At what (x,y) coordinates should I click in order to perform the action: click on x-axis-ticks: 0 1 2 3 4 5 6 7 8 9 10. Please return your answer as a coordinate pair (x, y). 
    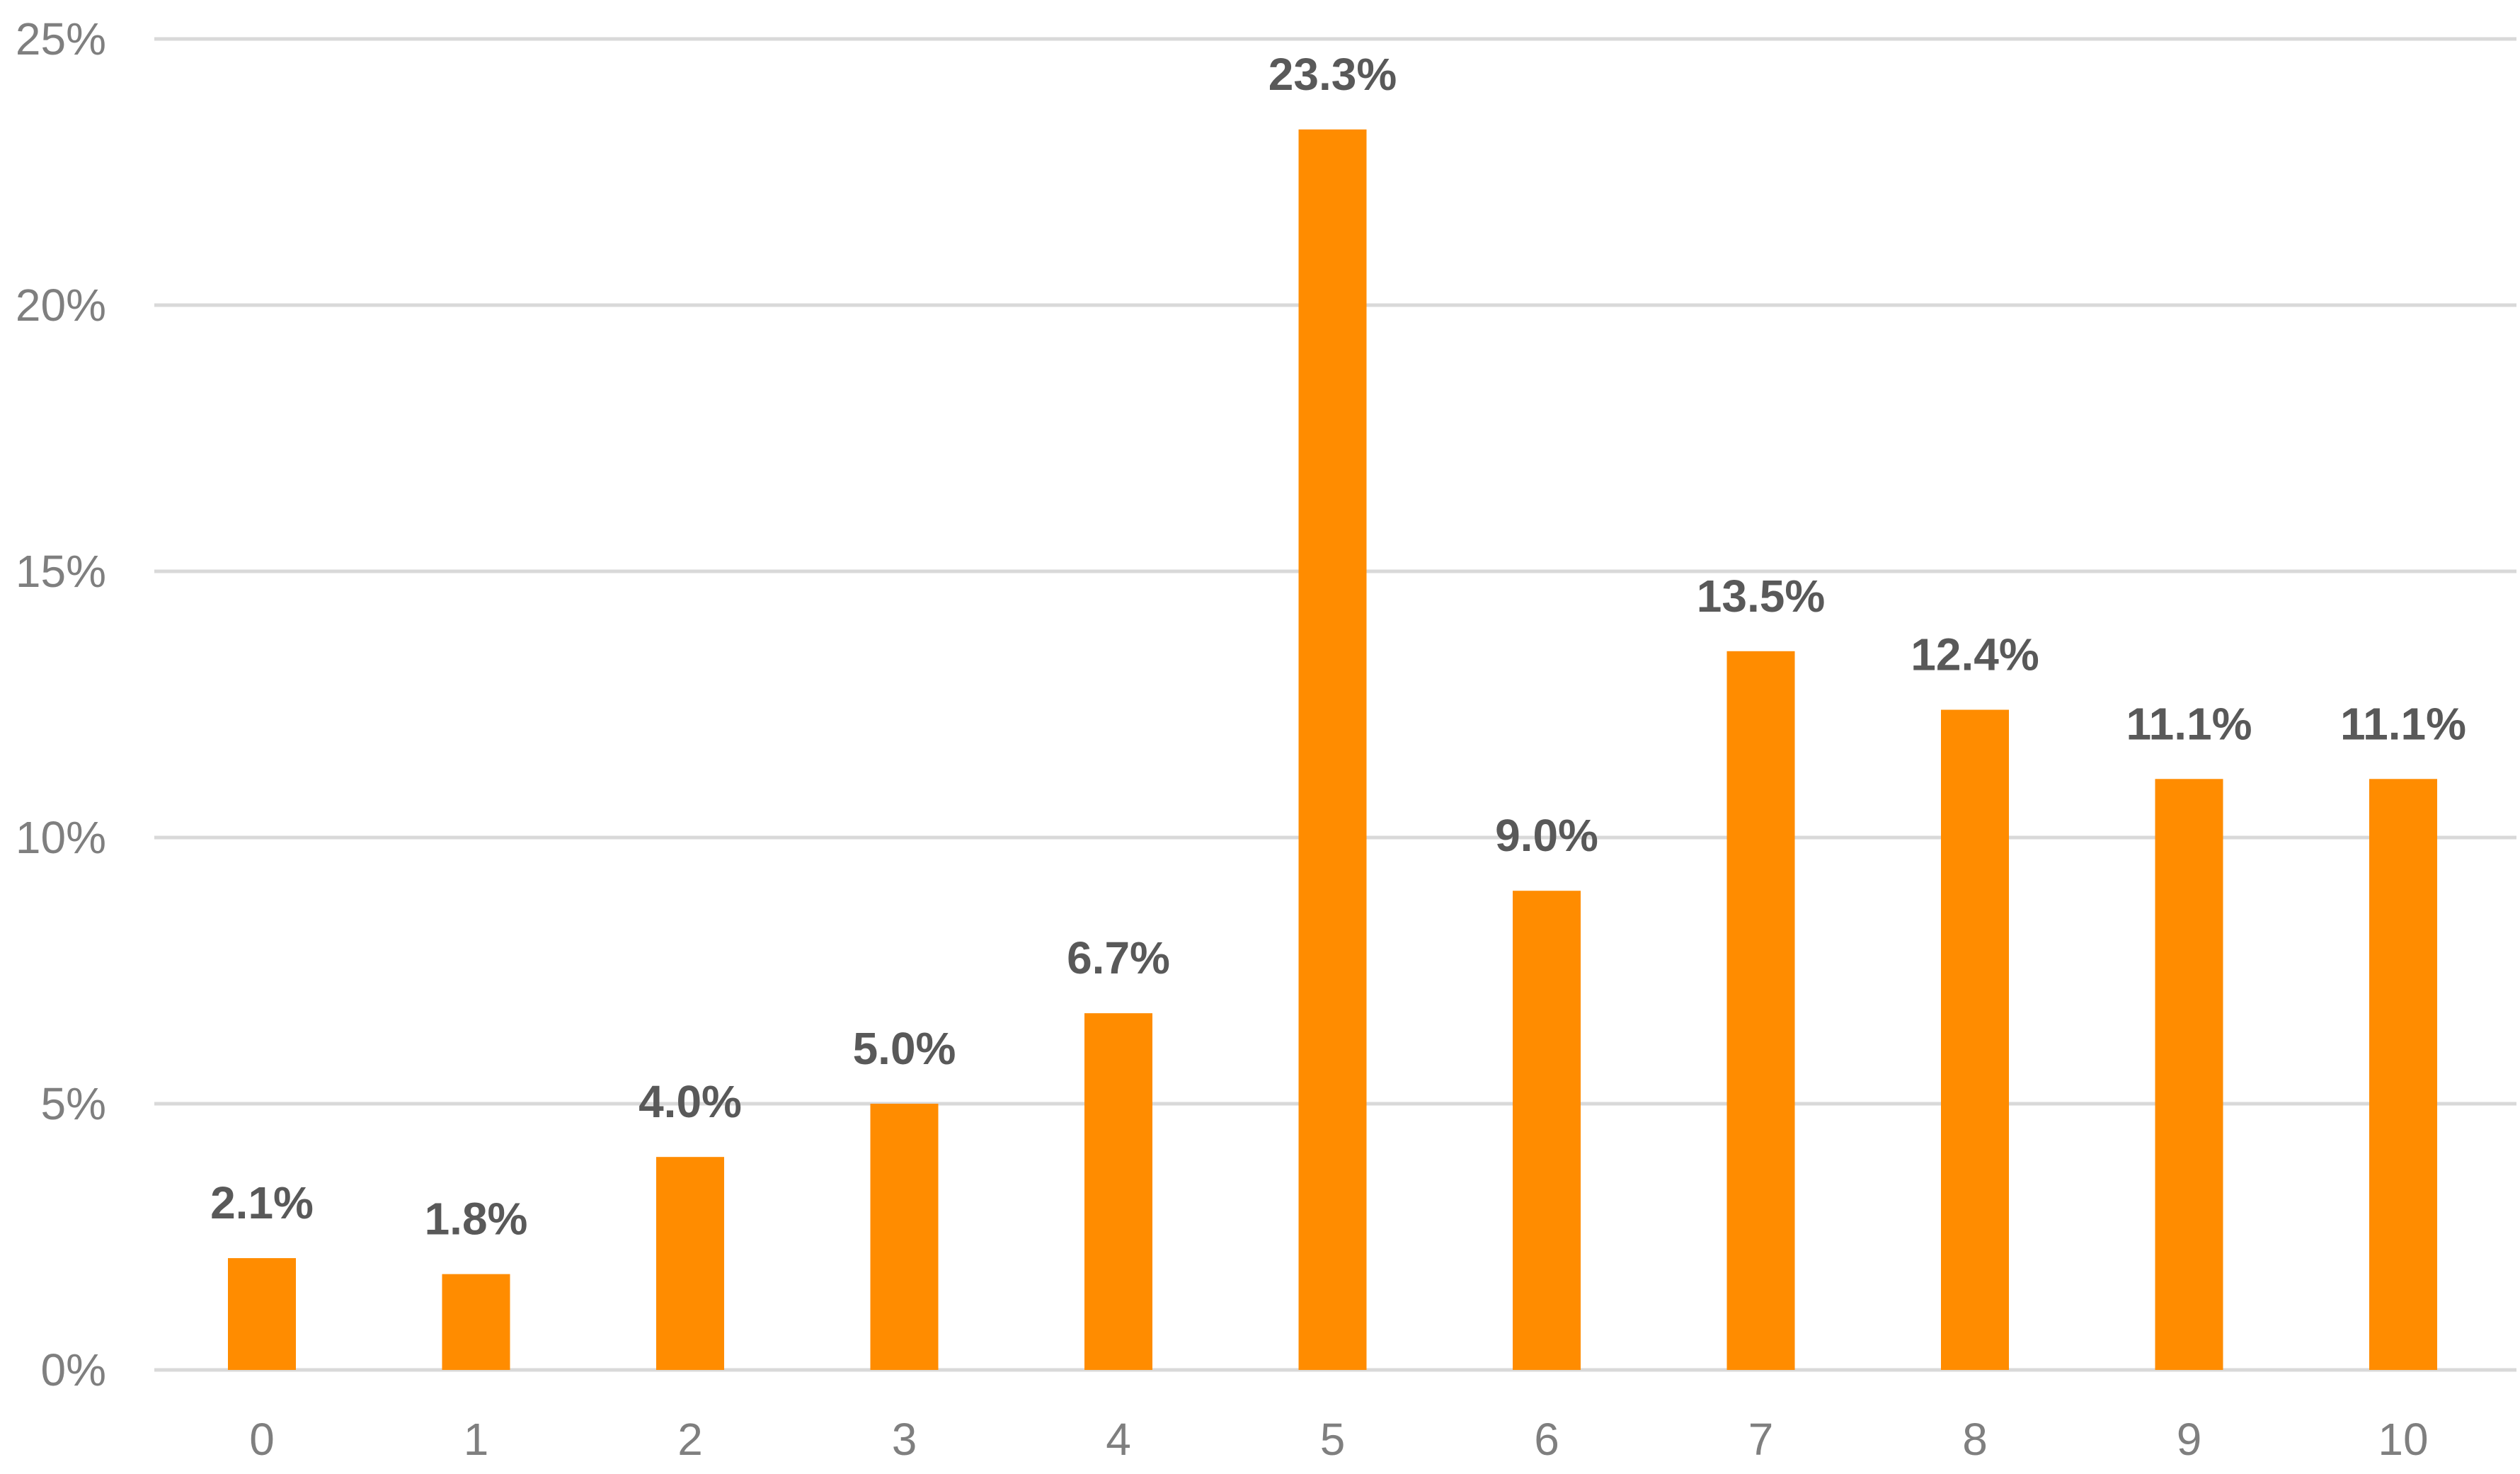
    Looking at the image, I should click on (1338, 1439).